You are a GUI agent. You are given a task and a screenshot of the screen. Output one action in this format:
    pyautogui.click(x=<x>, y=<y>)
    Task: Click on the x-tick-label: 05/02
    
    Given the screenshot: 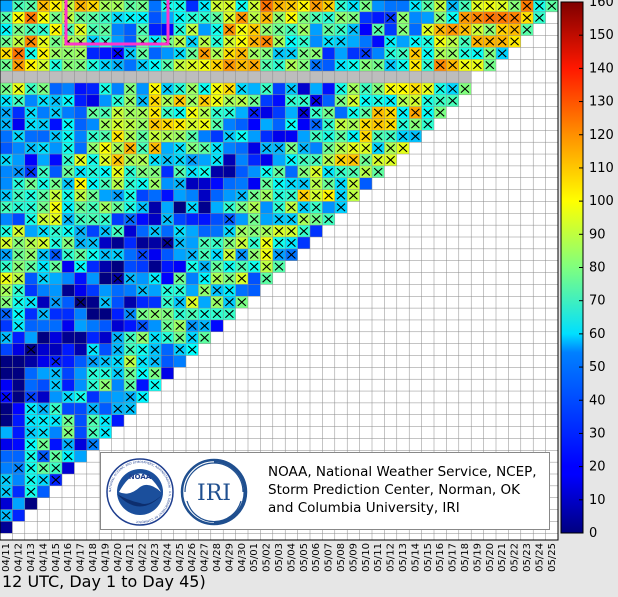 What is the action you would take?
    pyautogui.click(x=267, y=557)
    